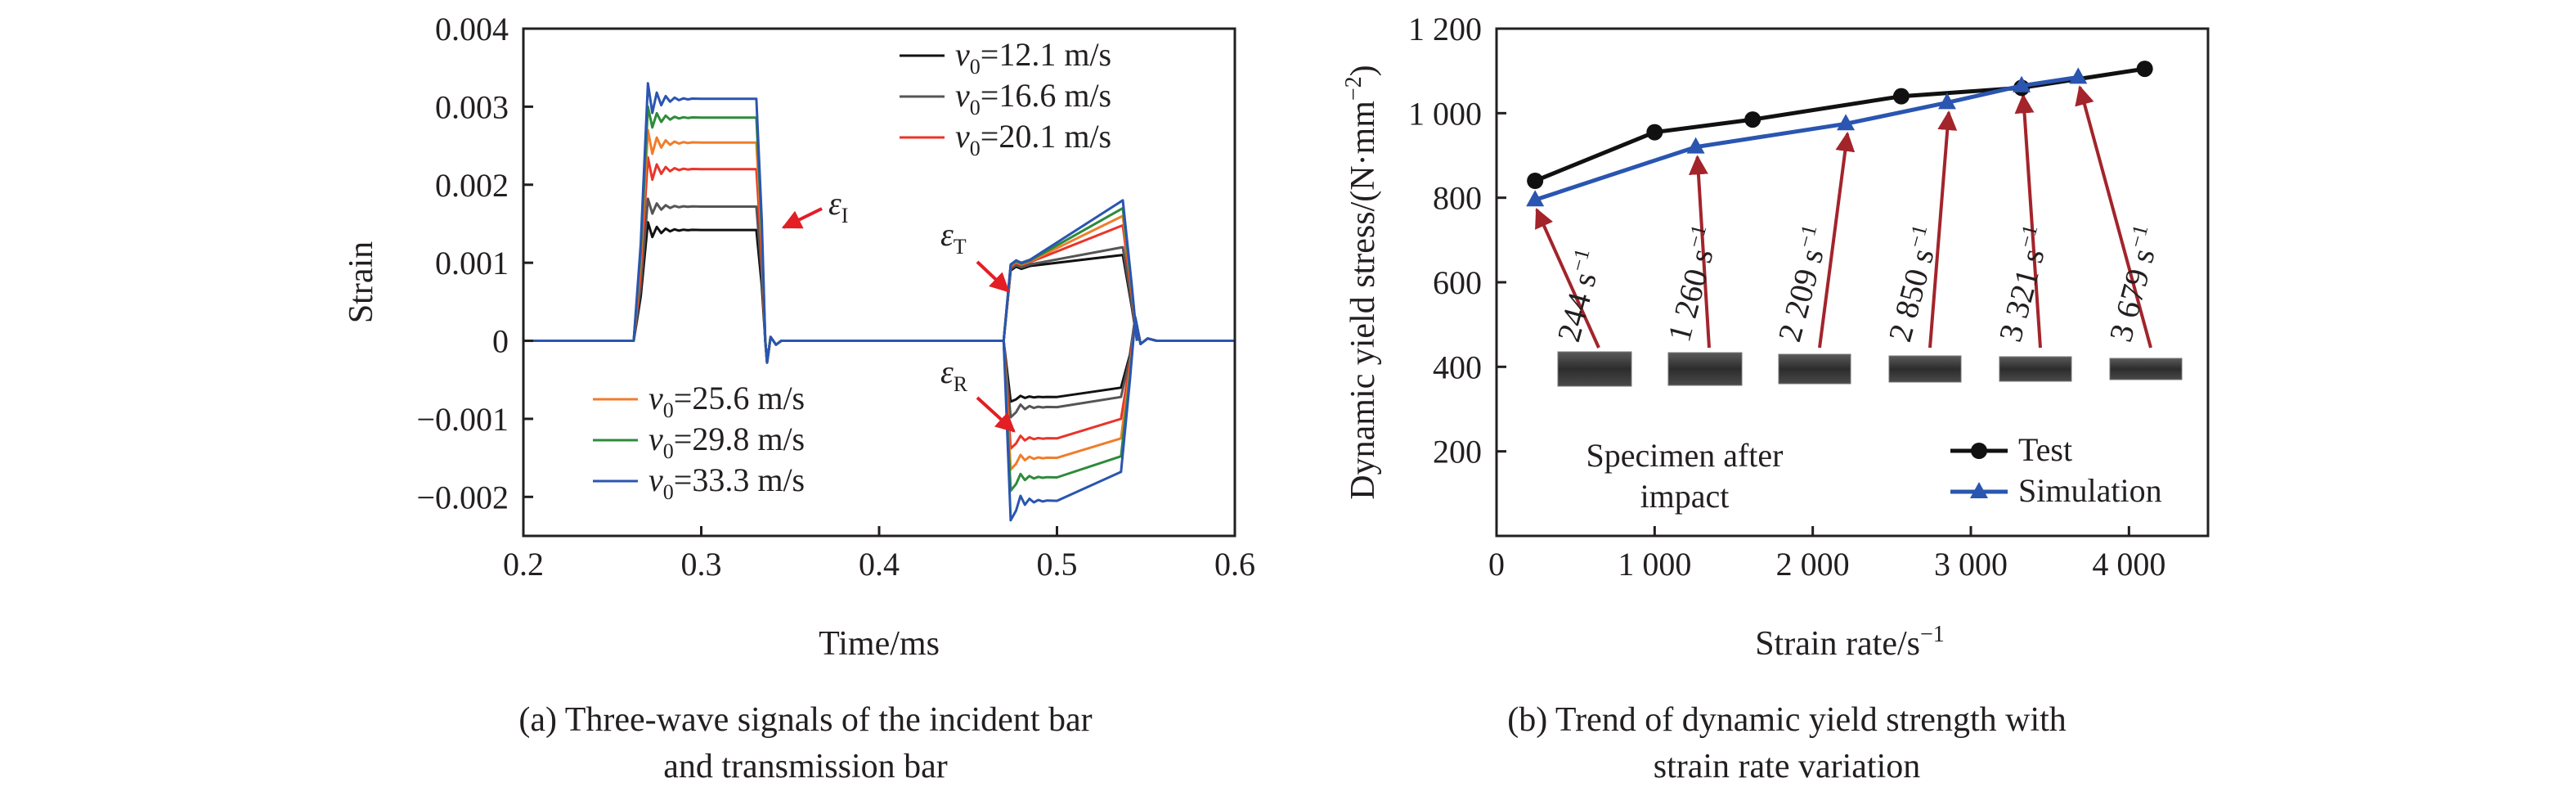 The height and width of the screenshot is (801, 2576). Describe the element at coordinates (523, 564) in the screenshot. I see `panel-a-x-tick-label: 0.2` at that location.